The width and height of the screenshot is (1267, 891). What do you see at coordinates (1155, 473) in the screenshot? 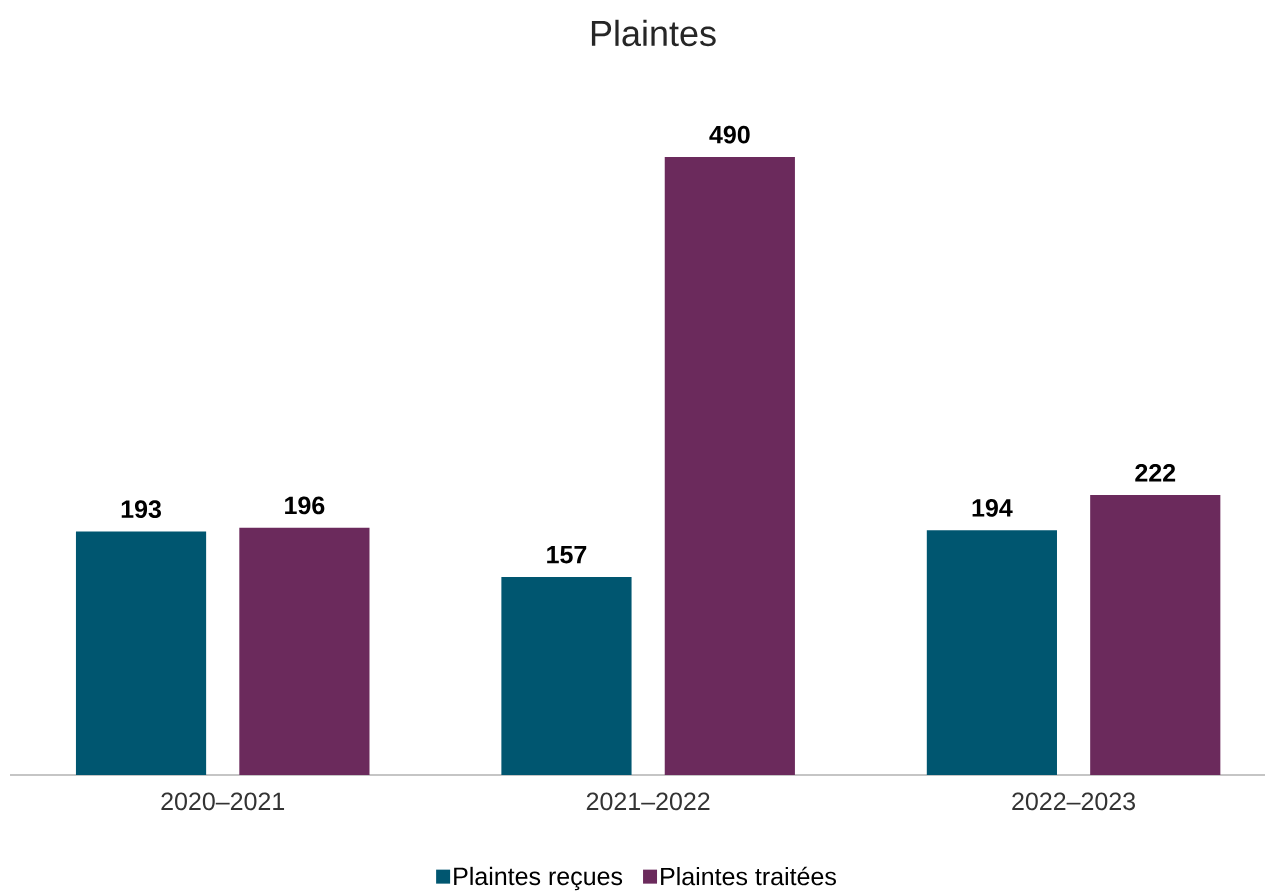
I see `data-label: 222` at bounding box center [1155, 473].